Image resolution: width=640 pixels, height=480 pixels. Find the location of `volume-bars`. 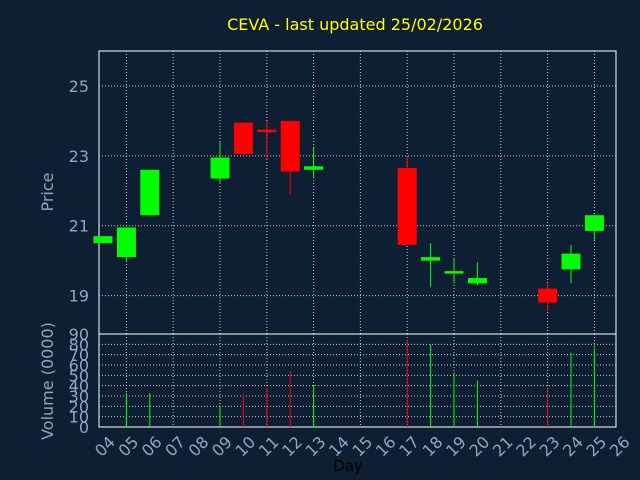

volume-bars is located at coordinates (360, 383).